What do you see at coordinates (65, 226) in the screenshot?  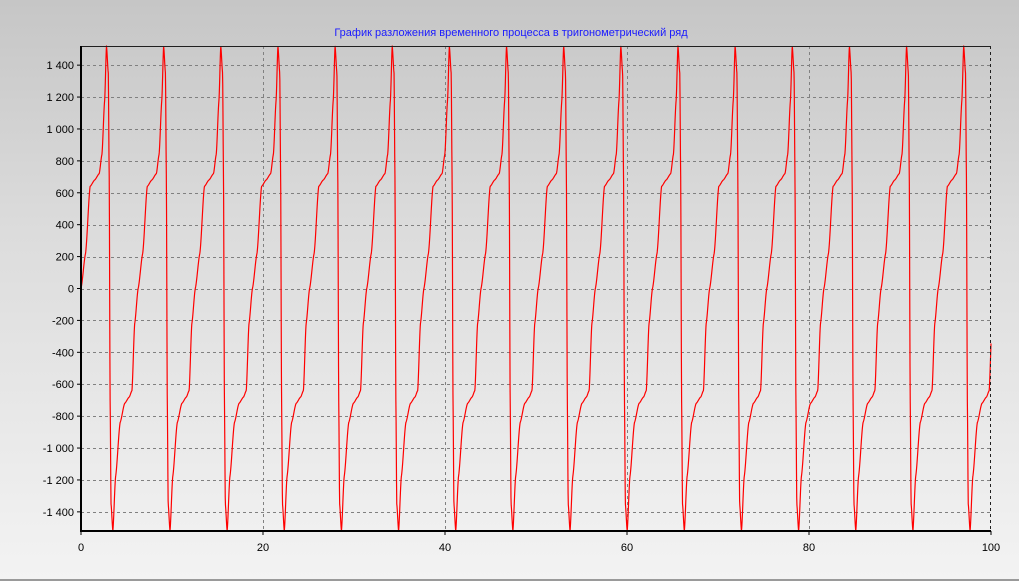 I see `y-tick-label: 400` at bounding box center [65, 226].